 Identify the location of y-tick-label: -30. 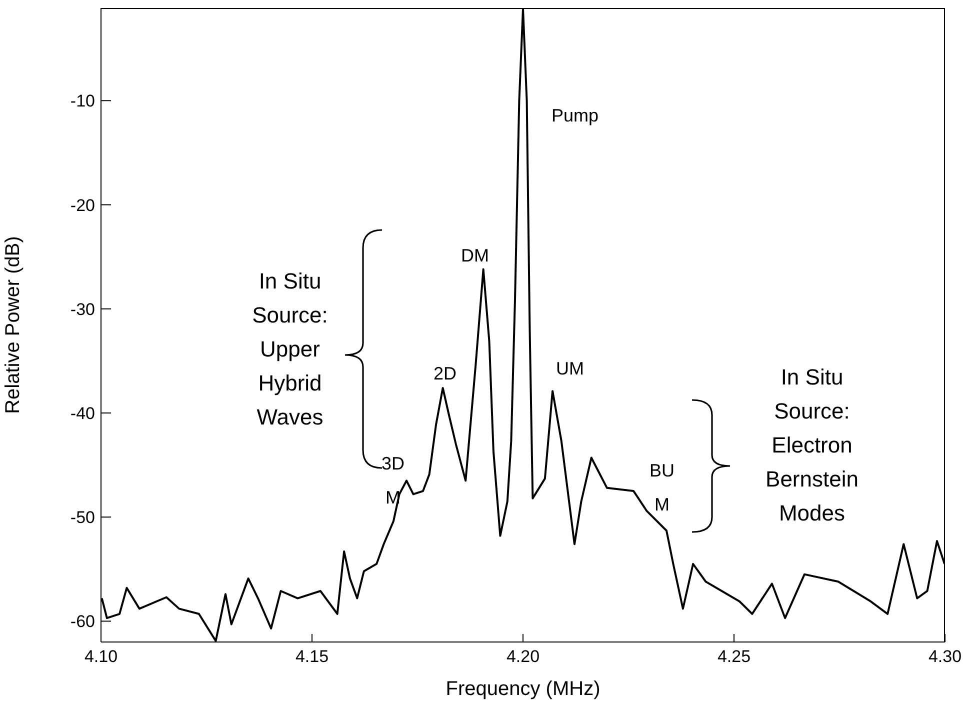
(82, 309).